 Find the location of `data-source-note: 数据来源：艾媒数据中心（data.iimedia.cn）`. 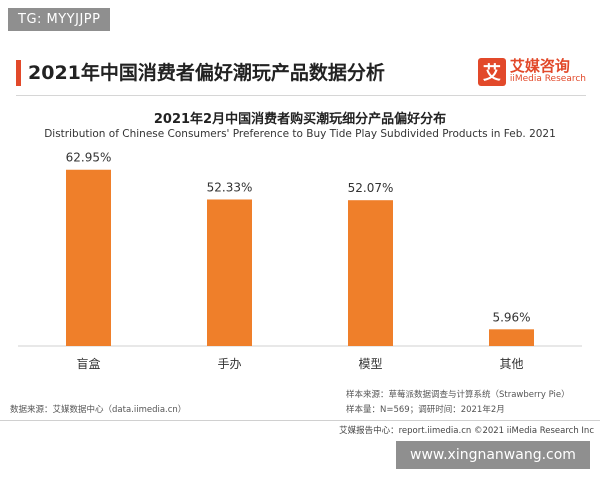

data-source-note: 数据来源：艾媒数据中心（data.iimedia.cn） is located at coordinates (98, 410).